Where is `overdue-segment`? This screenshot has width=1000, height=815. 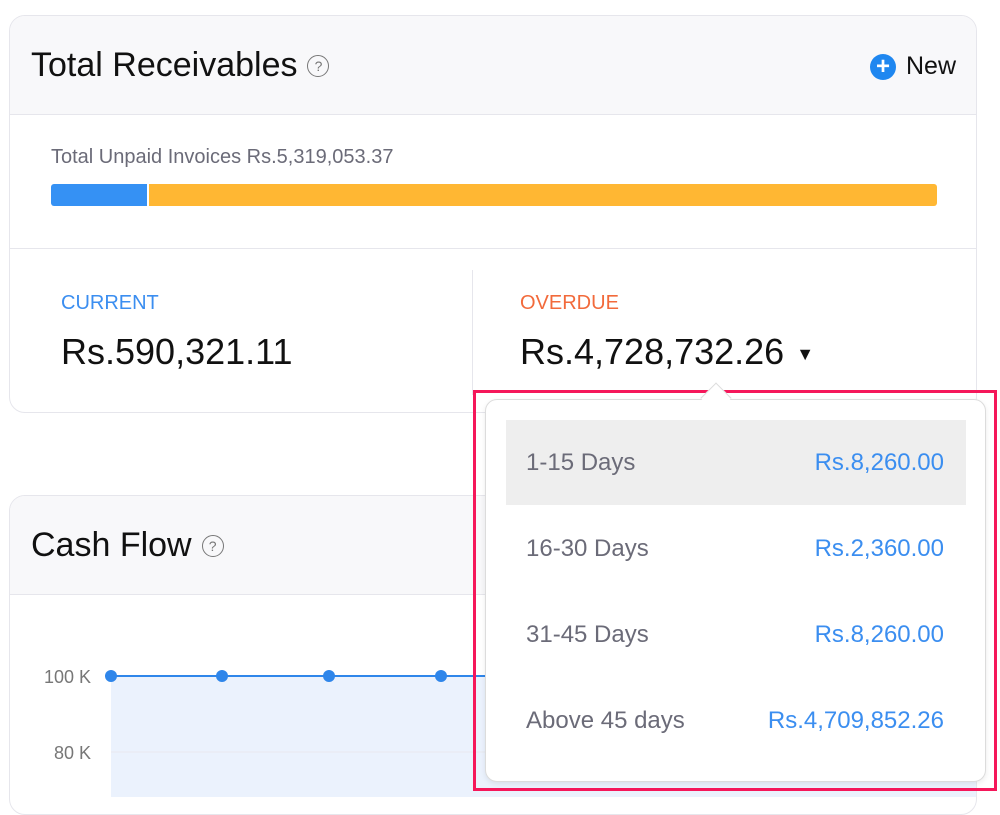 overdue-segment is located at coordinates (543, 195).